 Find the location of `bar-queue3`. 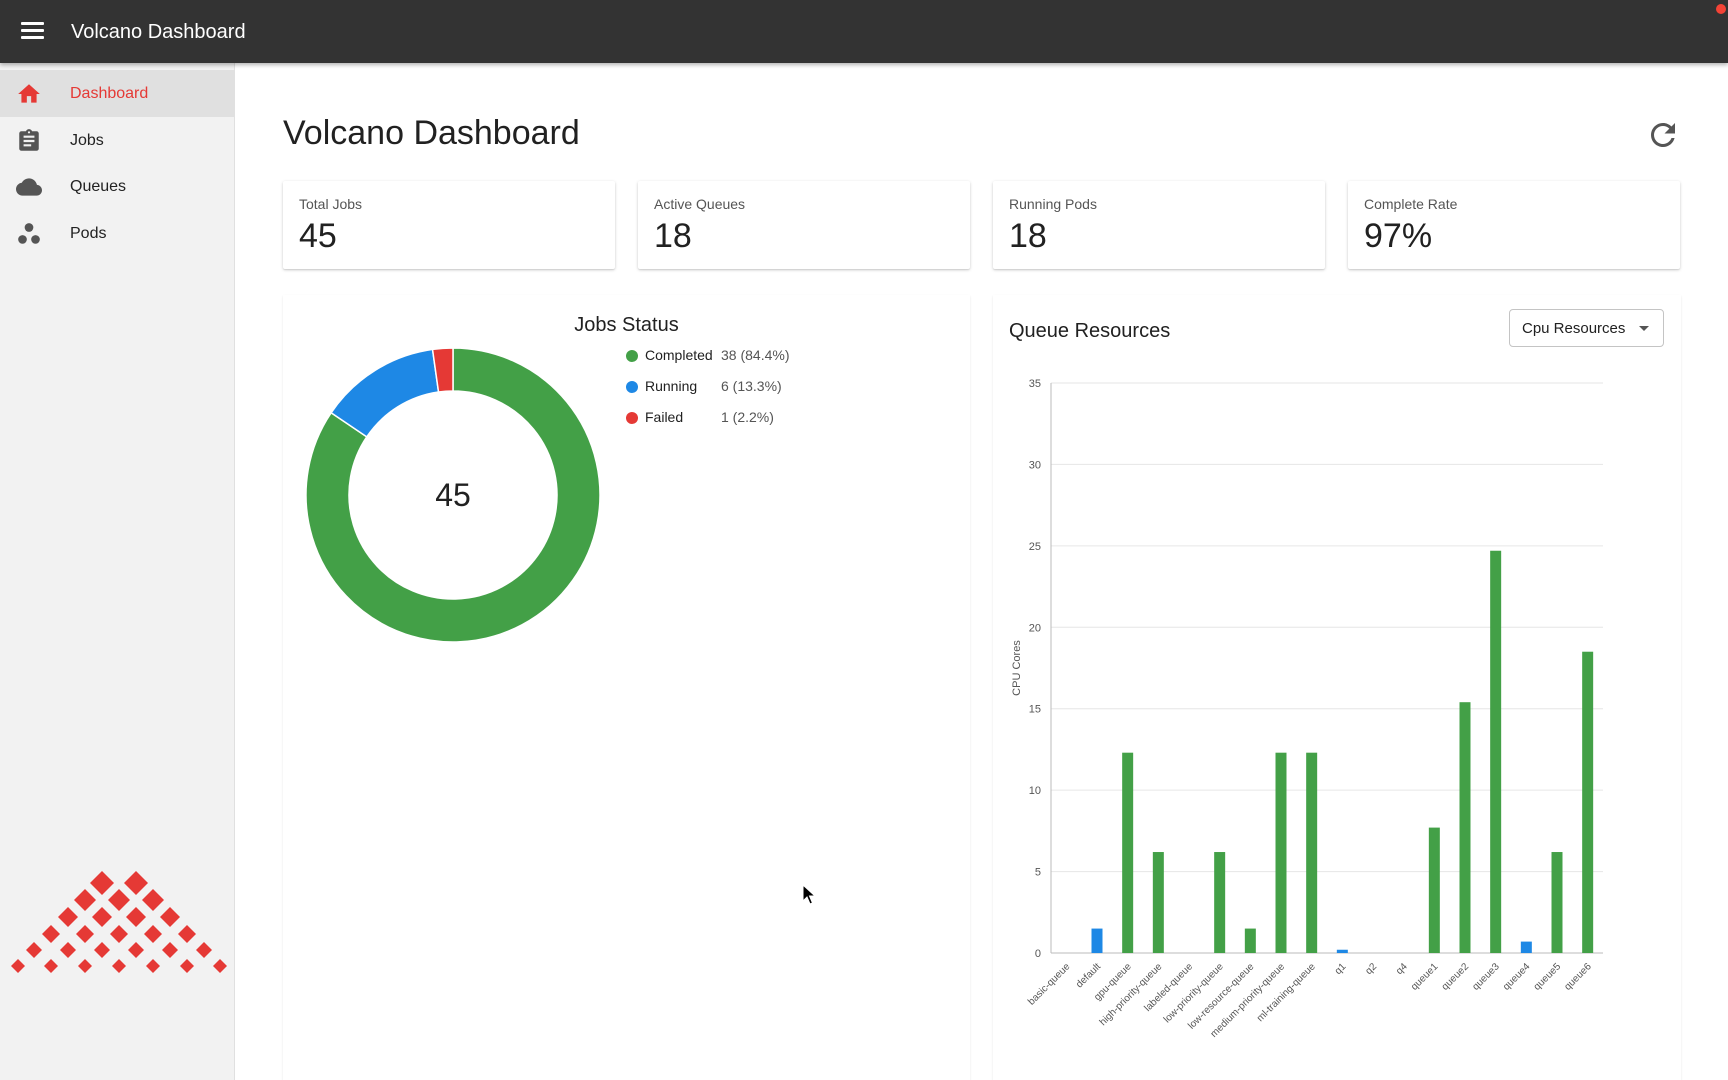

bar-queue3 is located at coordinates (1496, 751).